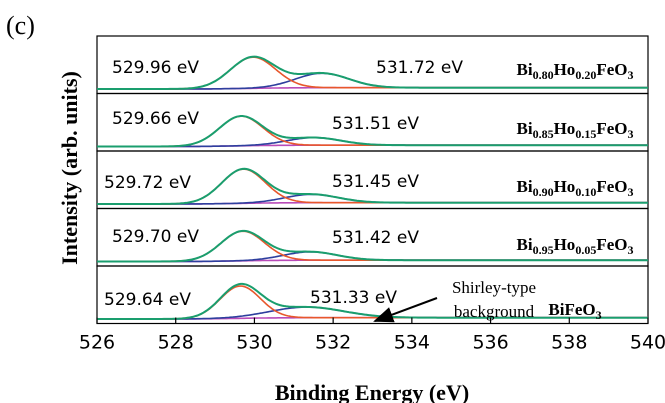  Describe the element at coordinates (155, 68) in the screenshot. I see `peak1-label: 529.96 eV` at that location.